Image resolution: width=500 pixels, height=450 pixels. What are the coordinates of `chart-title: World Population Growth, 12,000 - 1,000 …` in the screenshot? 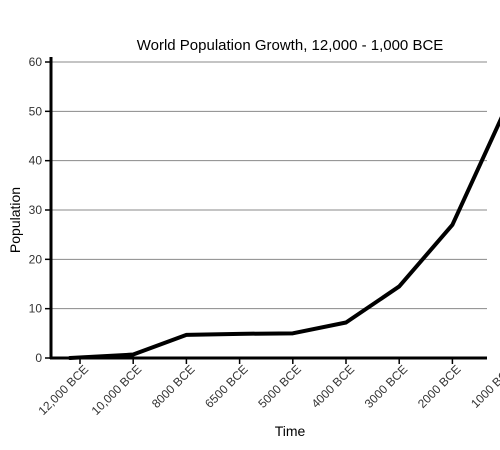 It's located at (290, 45).